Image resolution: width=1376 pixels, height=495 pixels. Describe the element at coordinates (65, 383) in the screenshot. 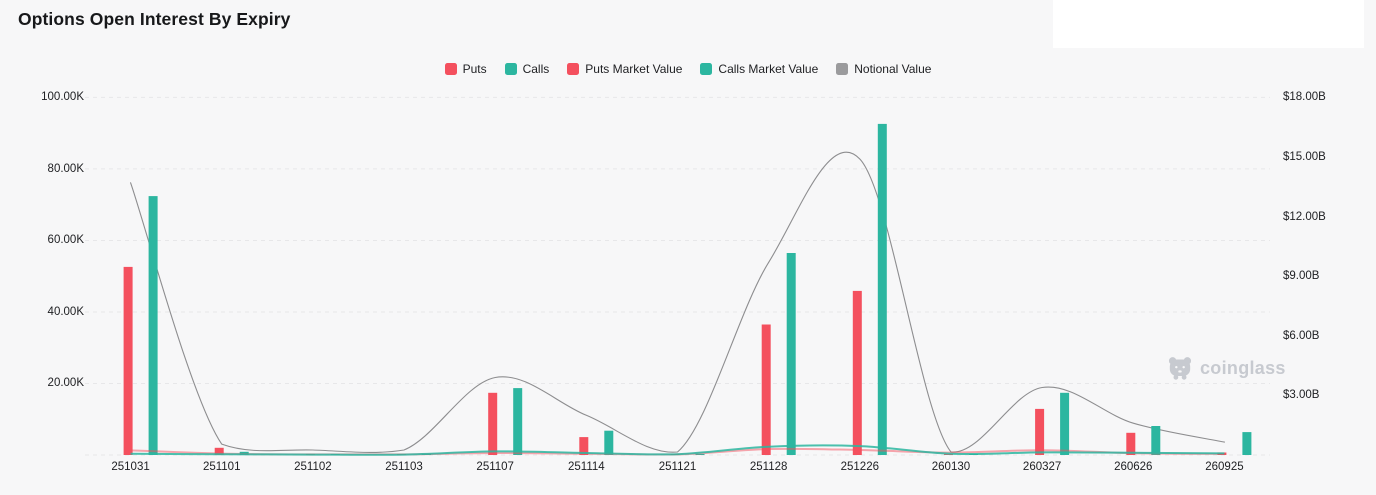

I see `y-left-tick-label: 20.00K` at that location.